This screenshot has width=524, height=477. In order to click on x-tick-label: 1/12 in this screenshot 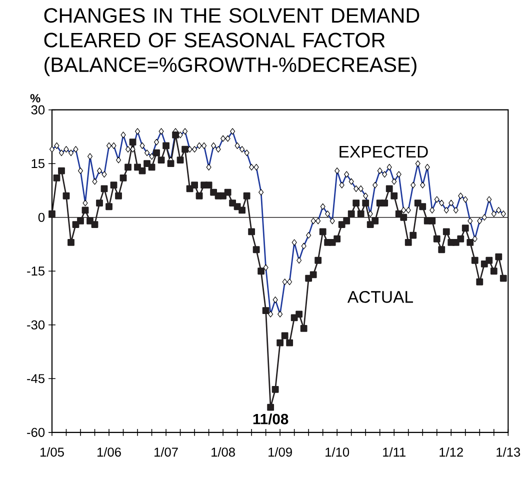, I will do `click(451, 452)`.